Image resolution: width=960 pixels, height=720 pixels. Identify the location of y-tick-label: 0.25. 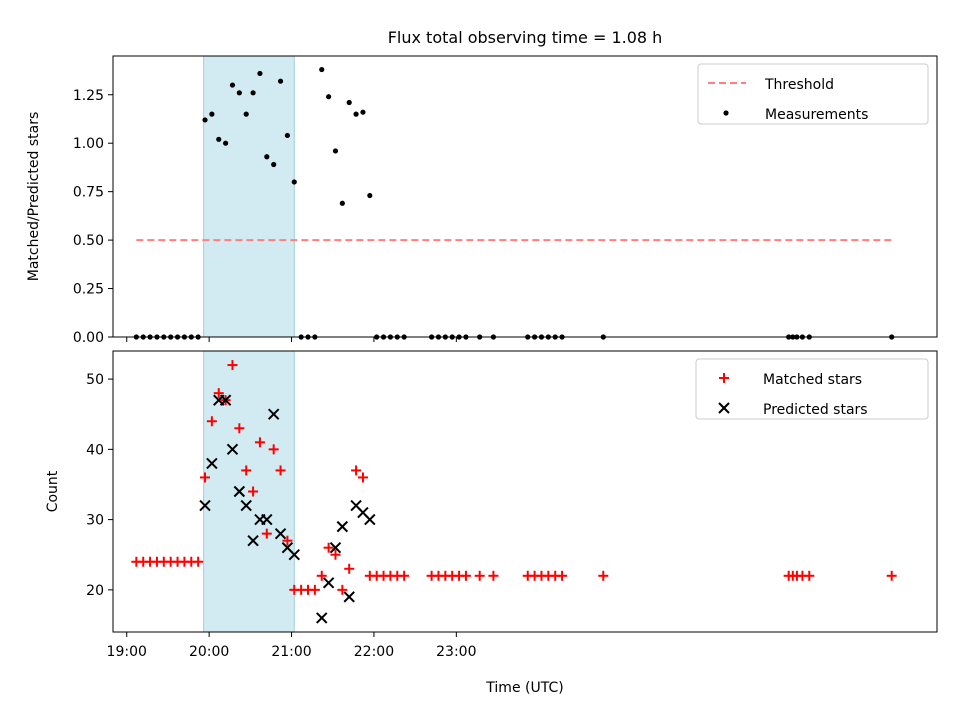
(88, 290).